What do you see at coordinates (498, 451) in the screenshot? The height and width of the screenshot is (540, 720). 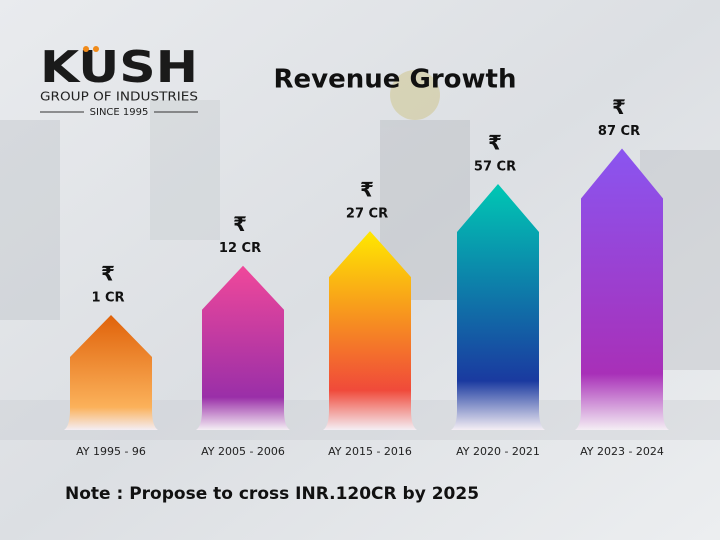 I see `x-tick-label: AY 2020 - 2021` at bounding box center [498, 451].